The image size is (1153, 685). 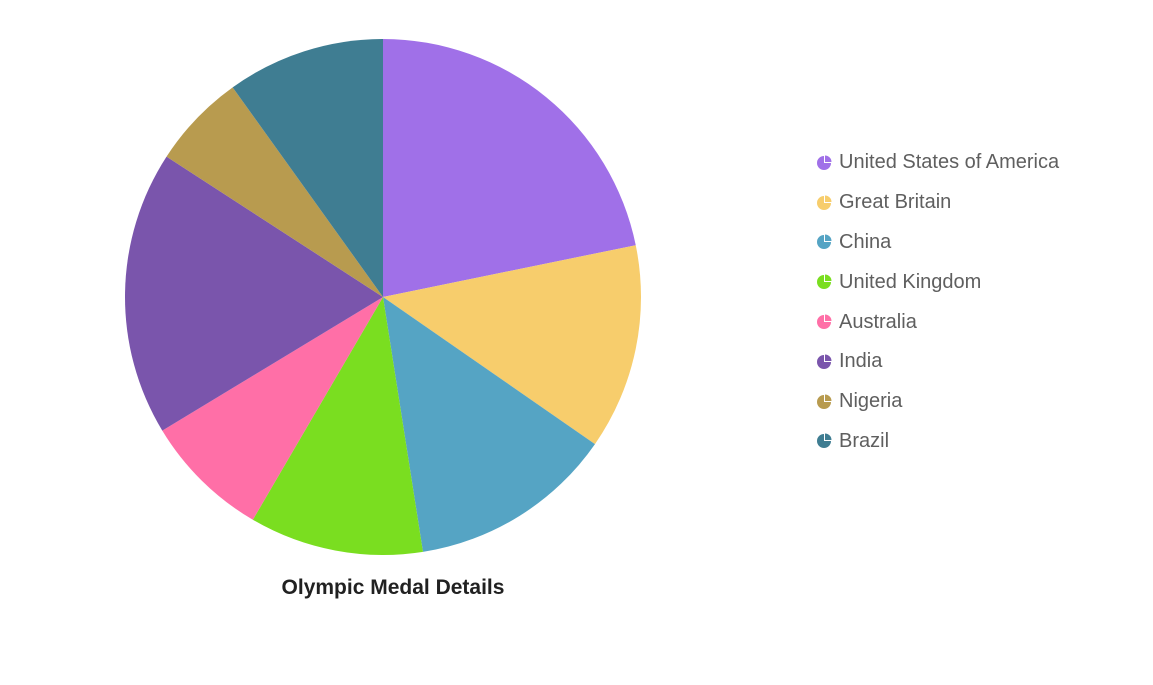 I want to click on pie-slice-australia, so click(x=272, y=408).